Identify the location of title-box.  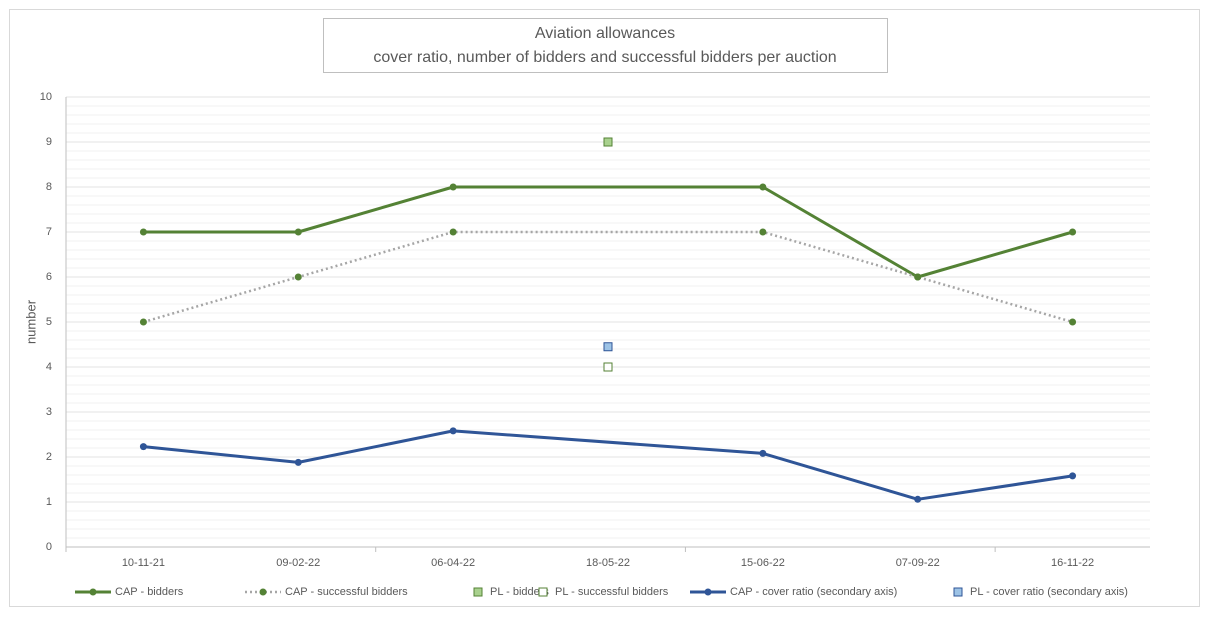
(605, 45).